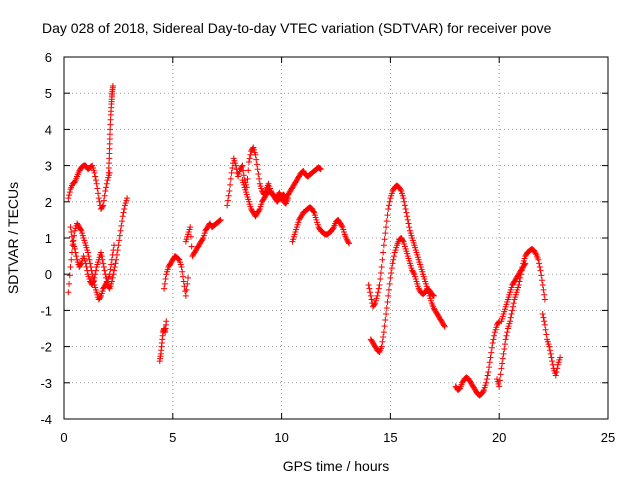  What do you see at coordinates (499, 437) in the screenshot?
I see `x-tick-label: 20` at bounding box center [499, 437].